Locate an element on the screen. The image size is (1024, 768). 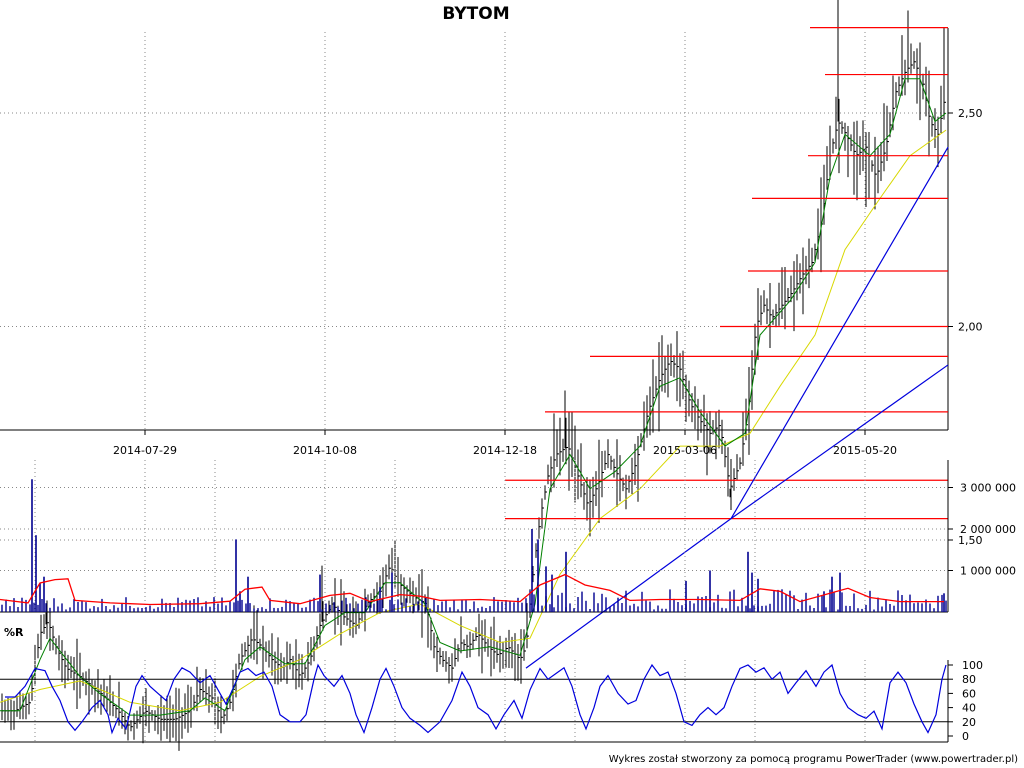
price-x-tick-label: 2015-03-06 is located at coordinates (685, 450).